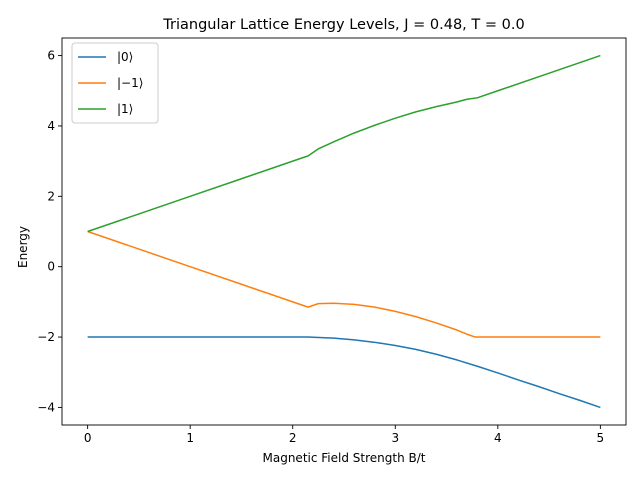 The width and height of the screenshot is (640, 480). Describe the element at coordinates (51, 267) in the screenshot. I see `y-tick-label: 0` at that location.